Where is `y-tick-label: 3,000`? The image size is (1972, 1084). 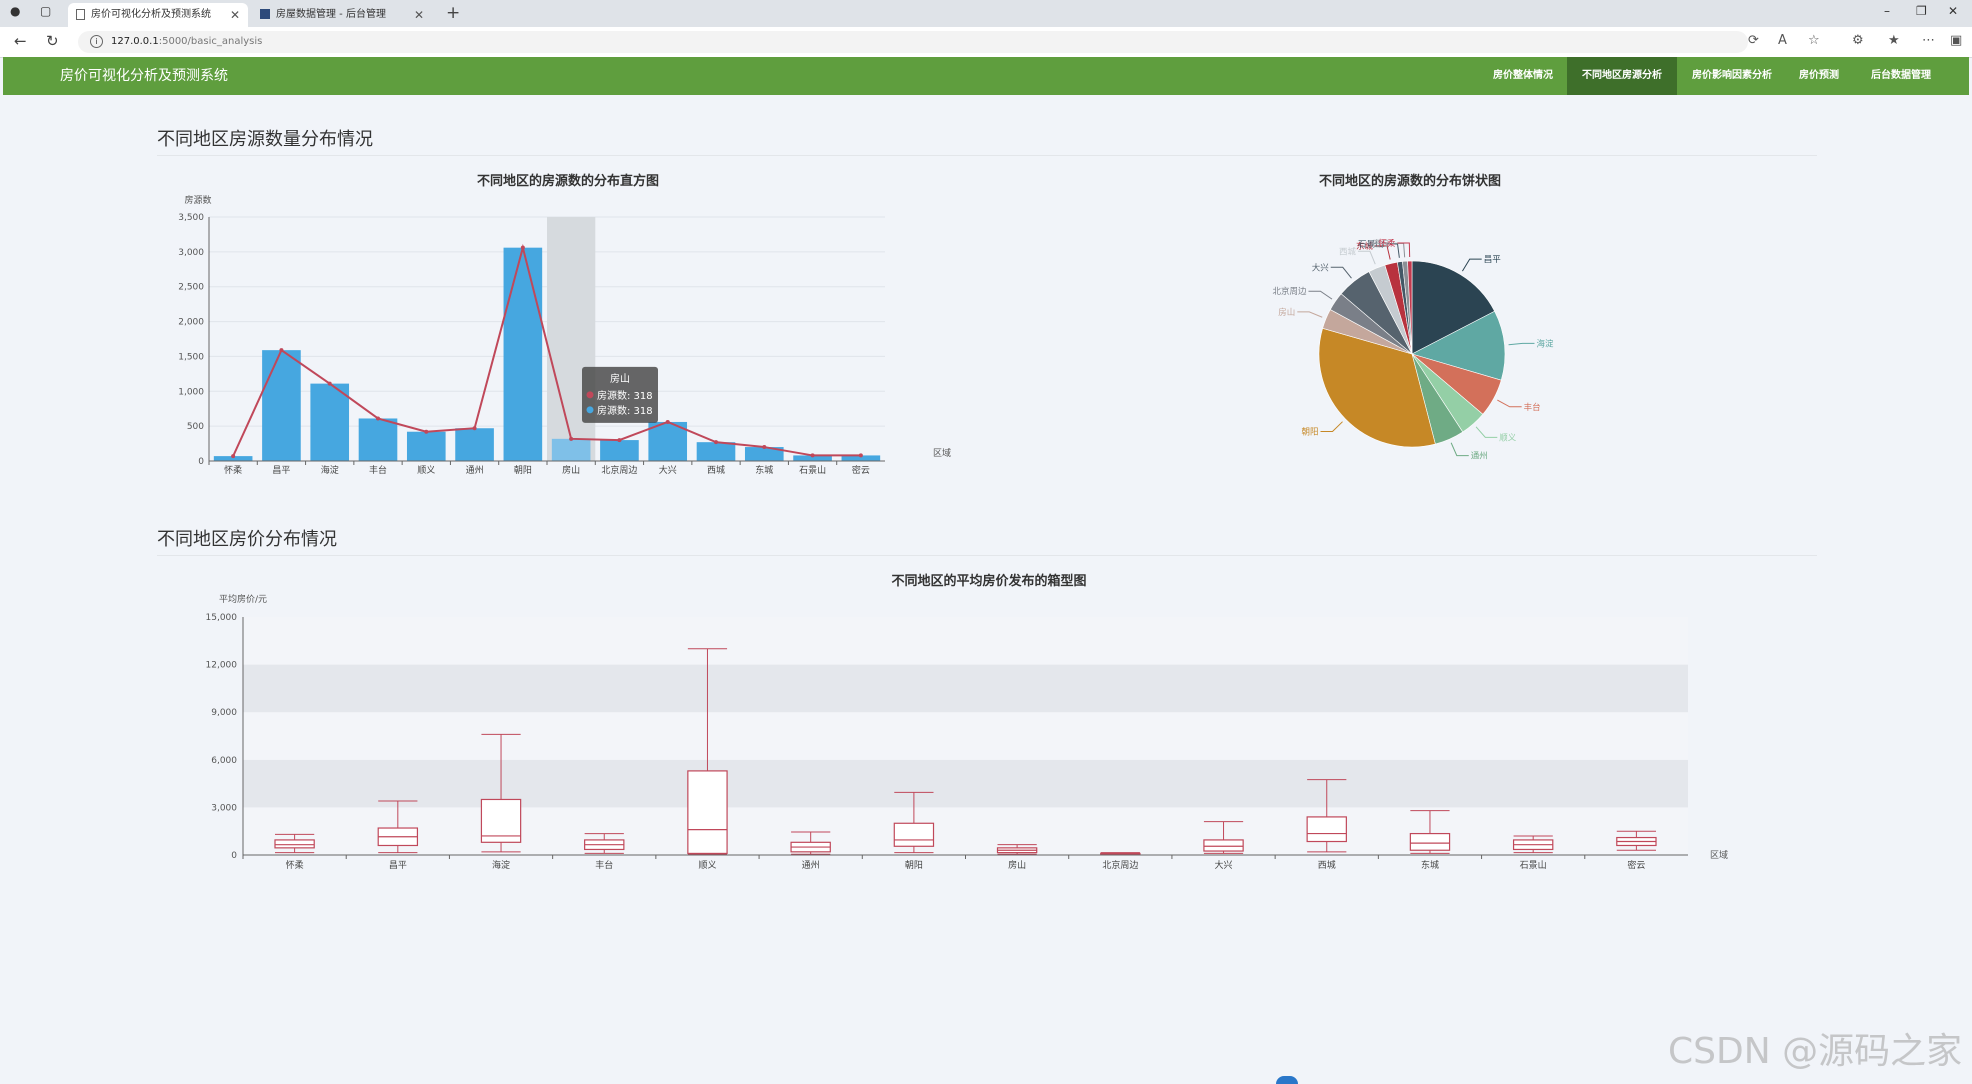 y-tick-label: 3,000 is located at coordinates (191, 253).